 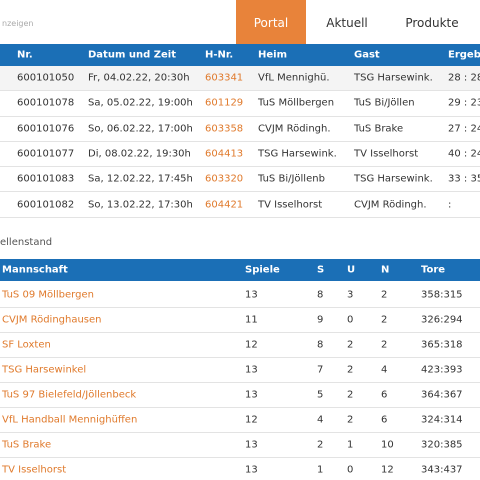 I want to click on nav-bar: nzeigen Portal Aktuell Produkte, so click(x=240, y=22).